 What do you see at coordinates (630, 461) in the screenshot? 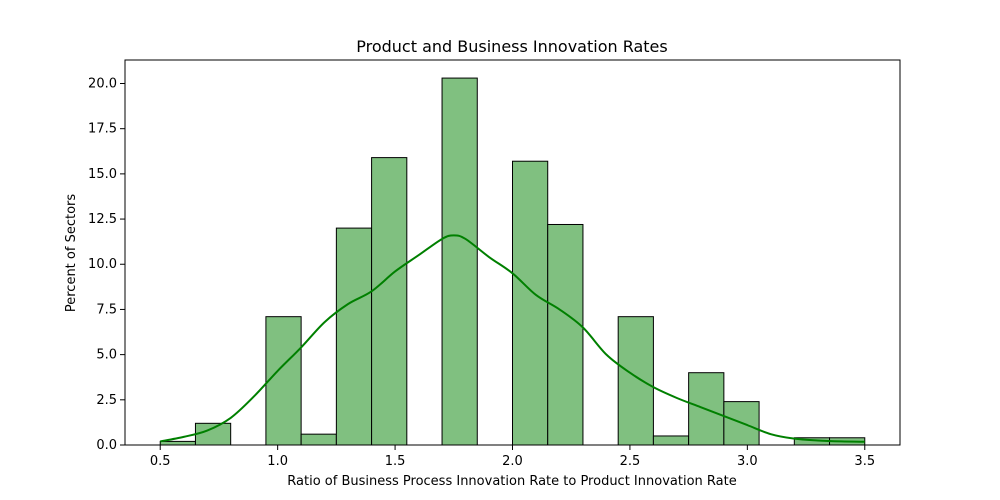
I see `x-tick-label: 2.5` at bounding box center [630, 461].